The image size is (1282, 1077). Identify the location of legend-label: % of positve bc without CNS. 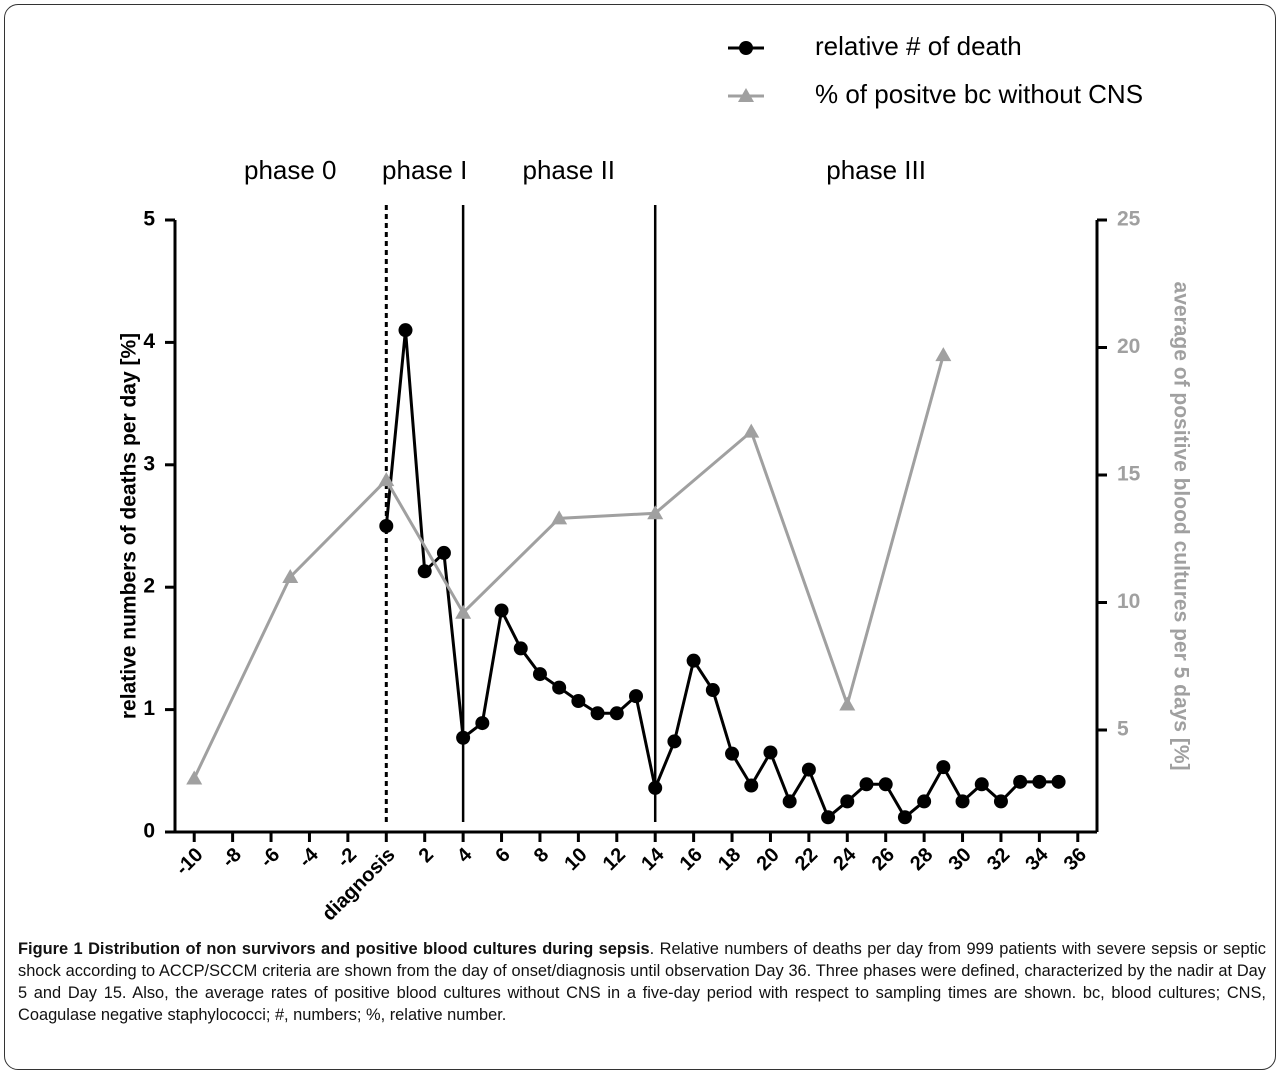
(979, 94).